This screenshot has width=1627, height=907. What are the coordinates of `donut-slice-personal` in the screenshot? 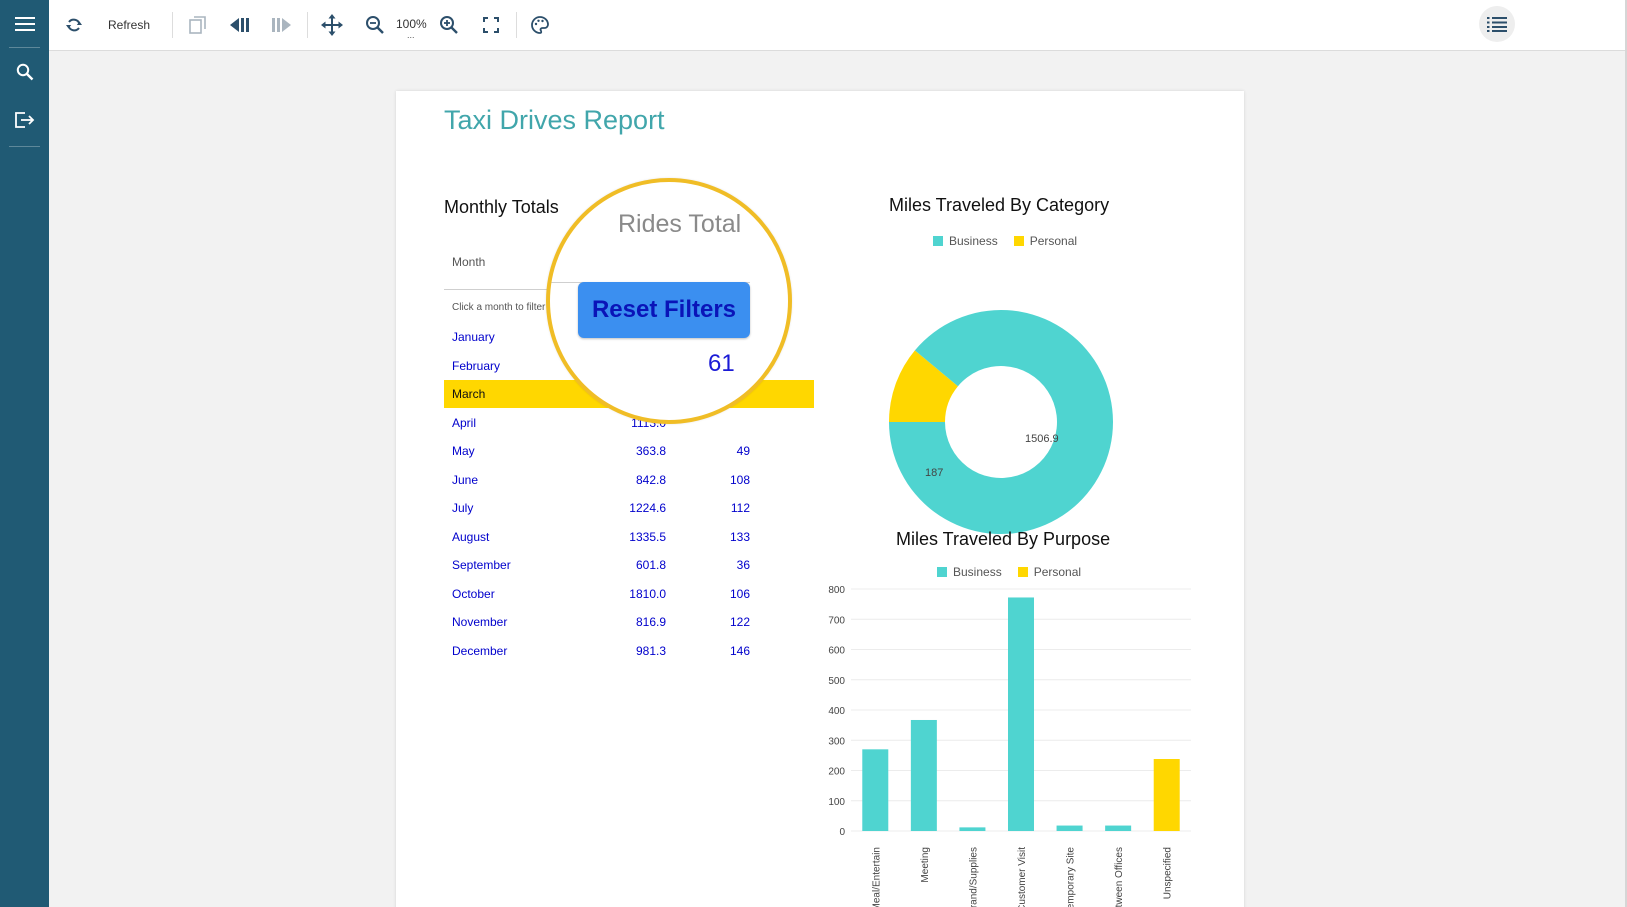 It's located at (923, 386).